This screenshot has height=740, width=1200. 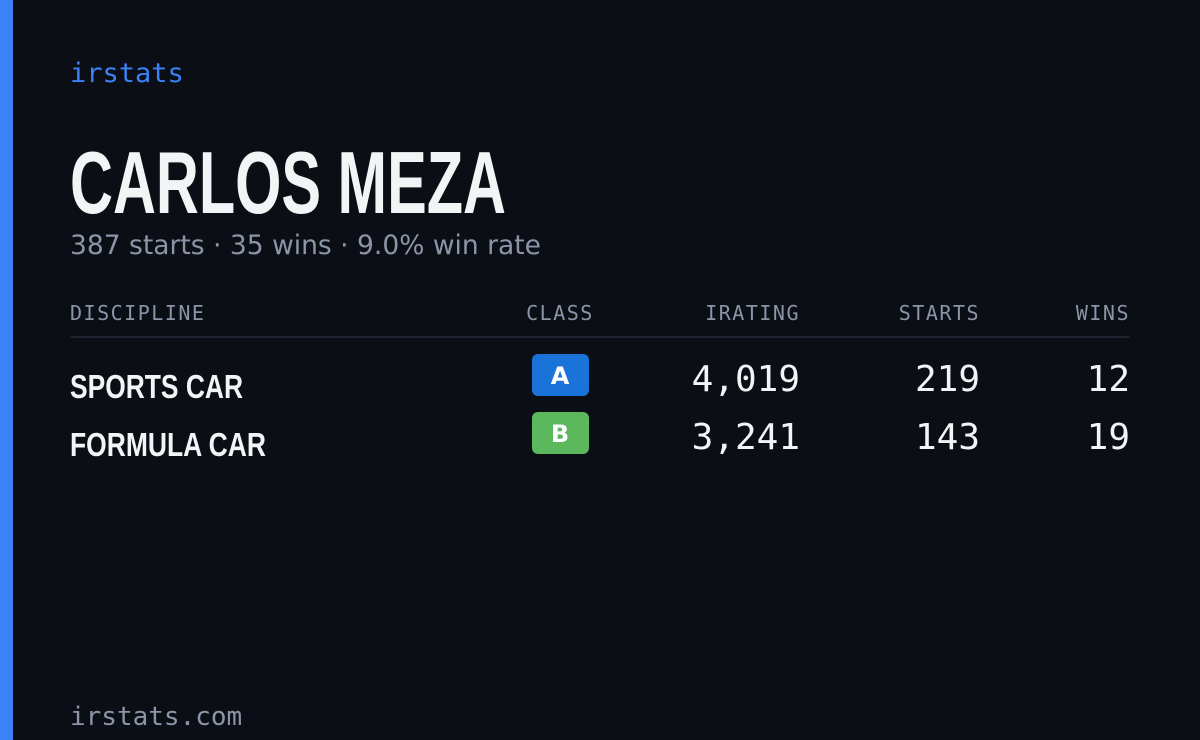 I want to click on column-header: WINS, so click(x=1103, y=313).